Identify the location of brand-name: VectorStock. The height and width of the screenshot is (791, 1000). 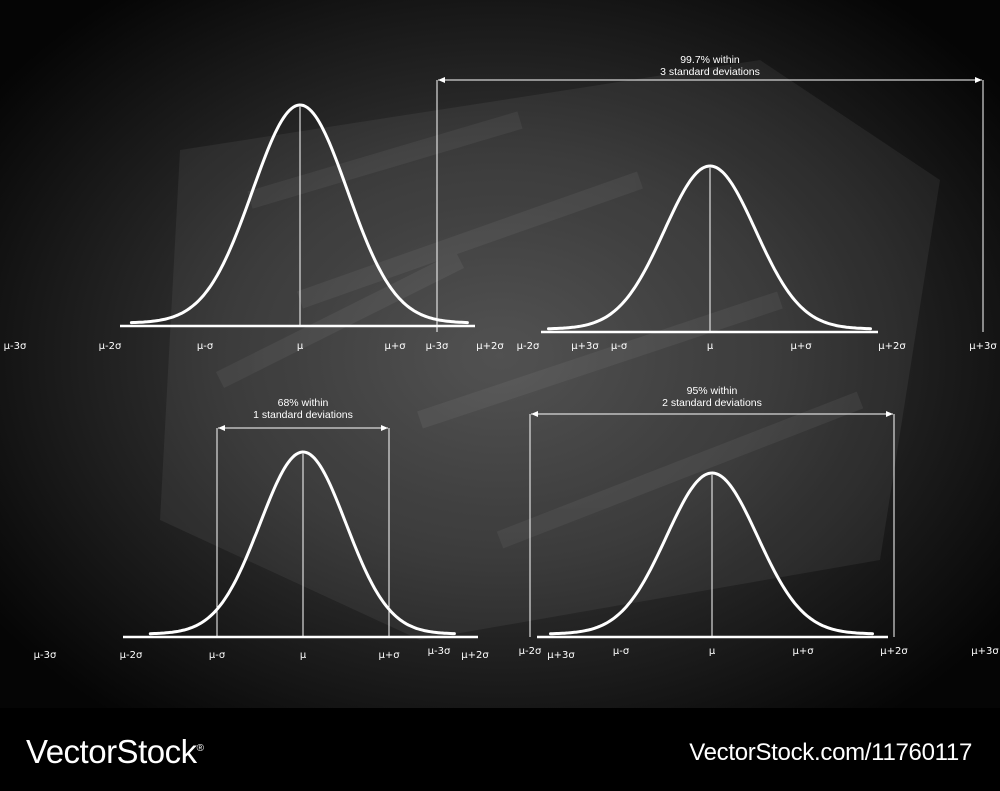
(111, 751).